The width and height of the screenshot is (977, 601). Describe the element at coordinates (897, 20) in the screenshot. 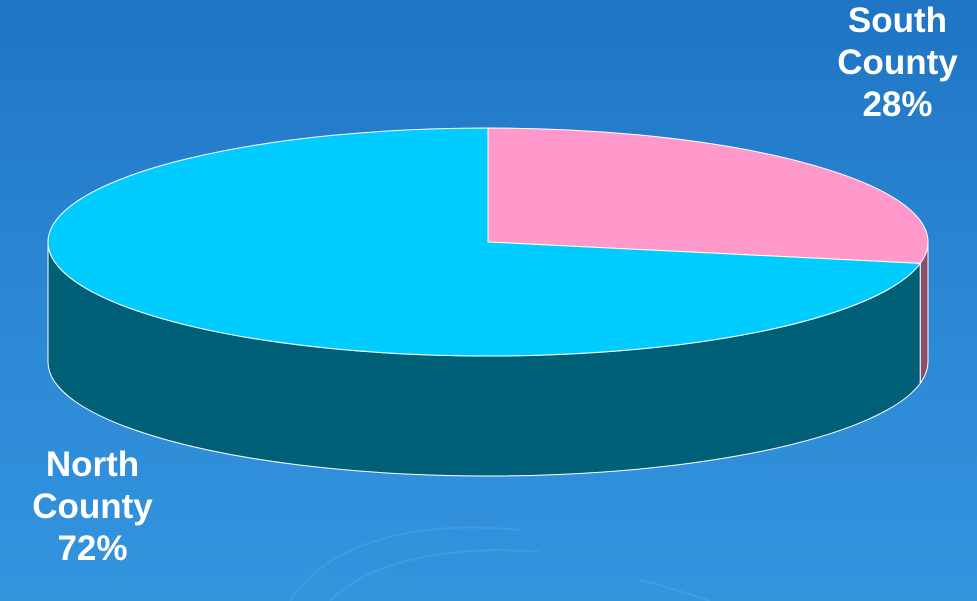

I see `south-label-line1: South` at that location.